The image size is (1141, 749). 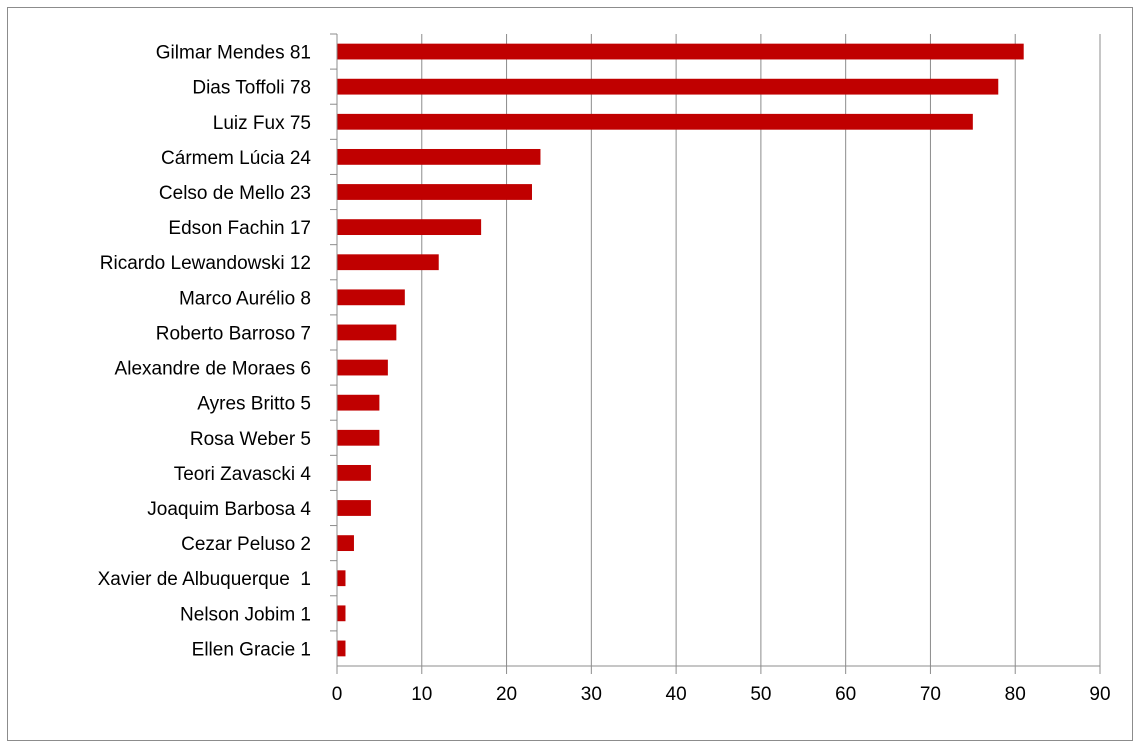 I want to click on category-label: Rosa Weber 5, so click(x=250, y=439).